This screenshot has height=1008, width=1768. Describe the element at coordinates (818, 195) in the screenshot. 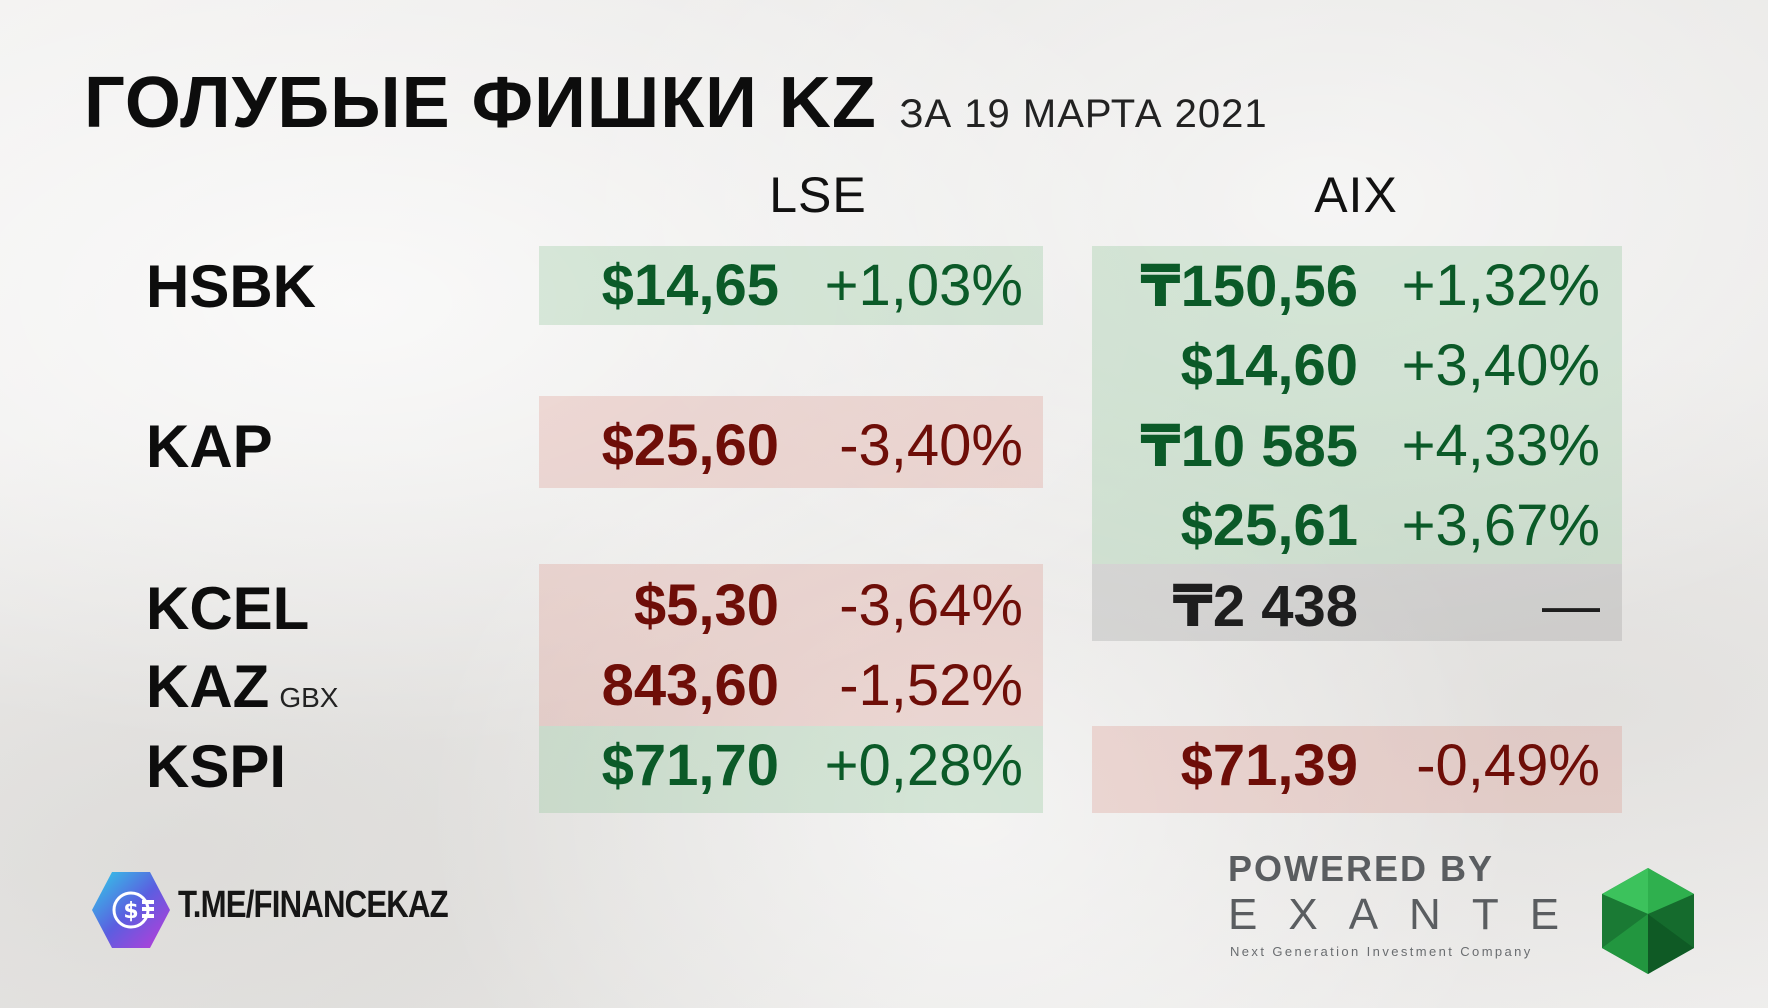

I see `column-header-lse: LSE` at that location.